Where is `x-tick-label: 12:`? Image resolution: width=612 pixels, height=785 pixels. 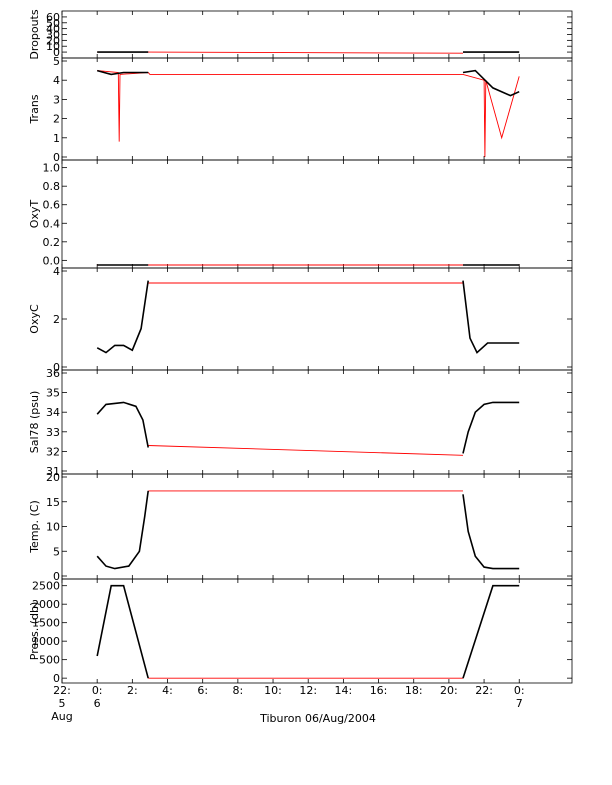
x-tick-label: 12: is located at coordinates (308, 690).